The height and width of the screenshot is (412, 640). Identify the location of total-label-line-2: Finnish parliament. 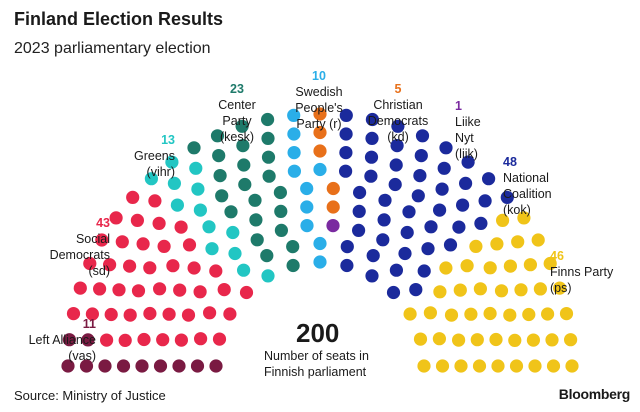
(315, 372).